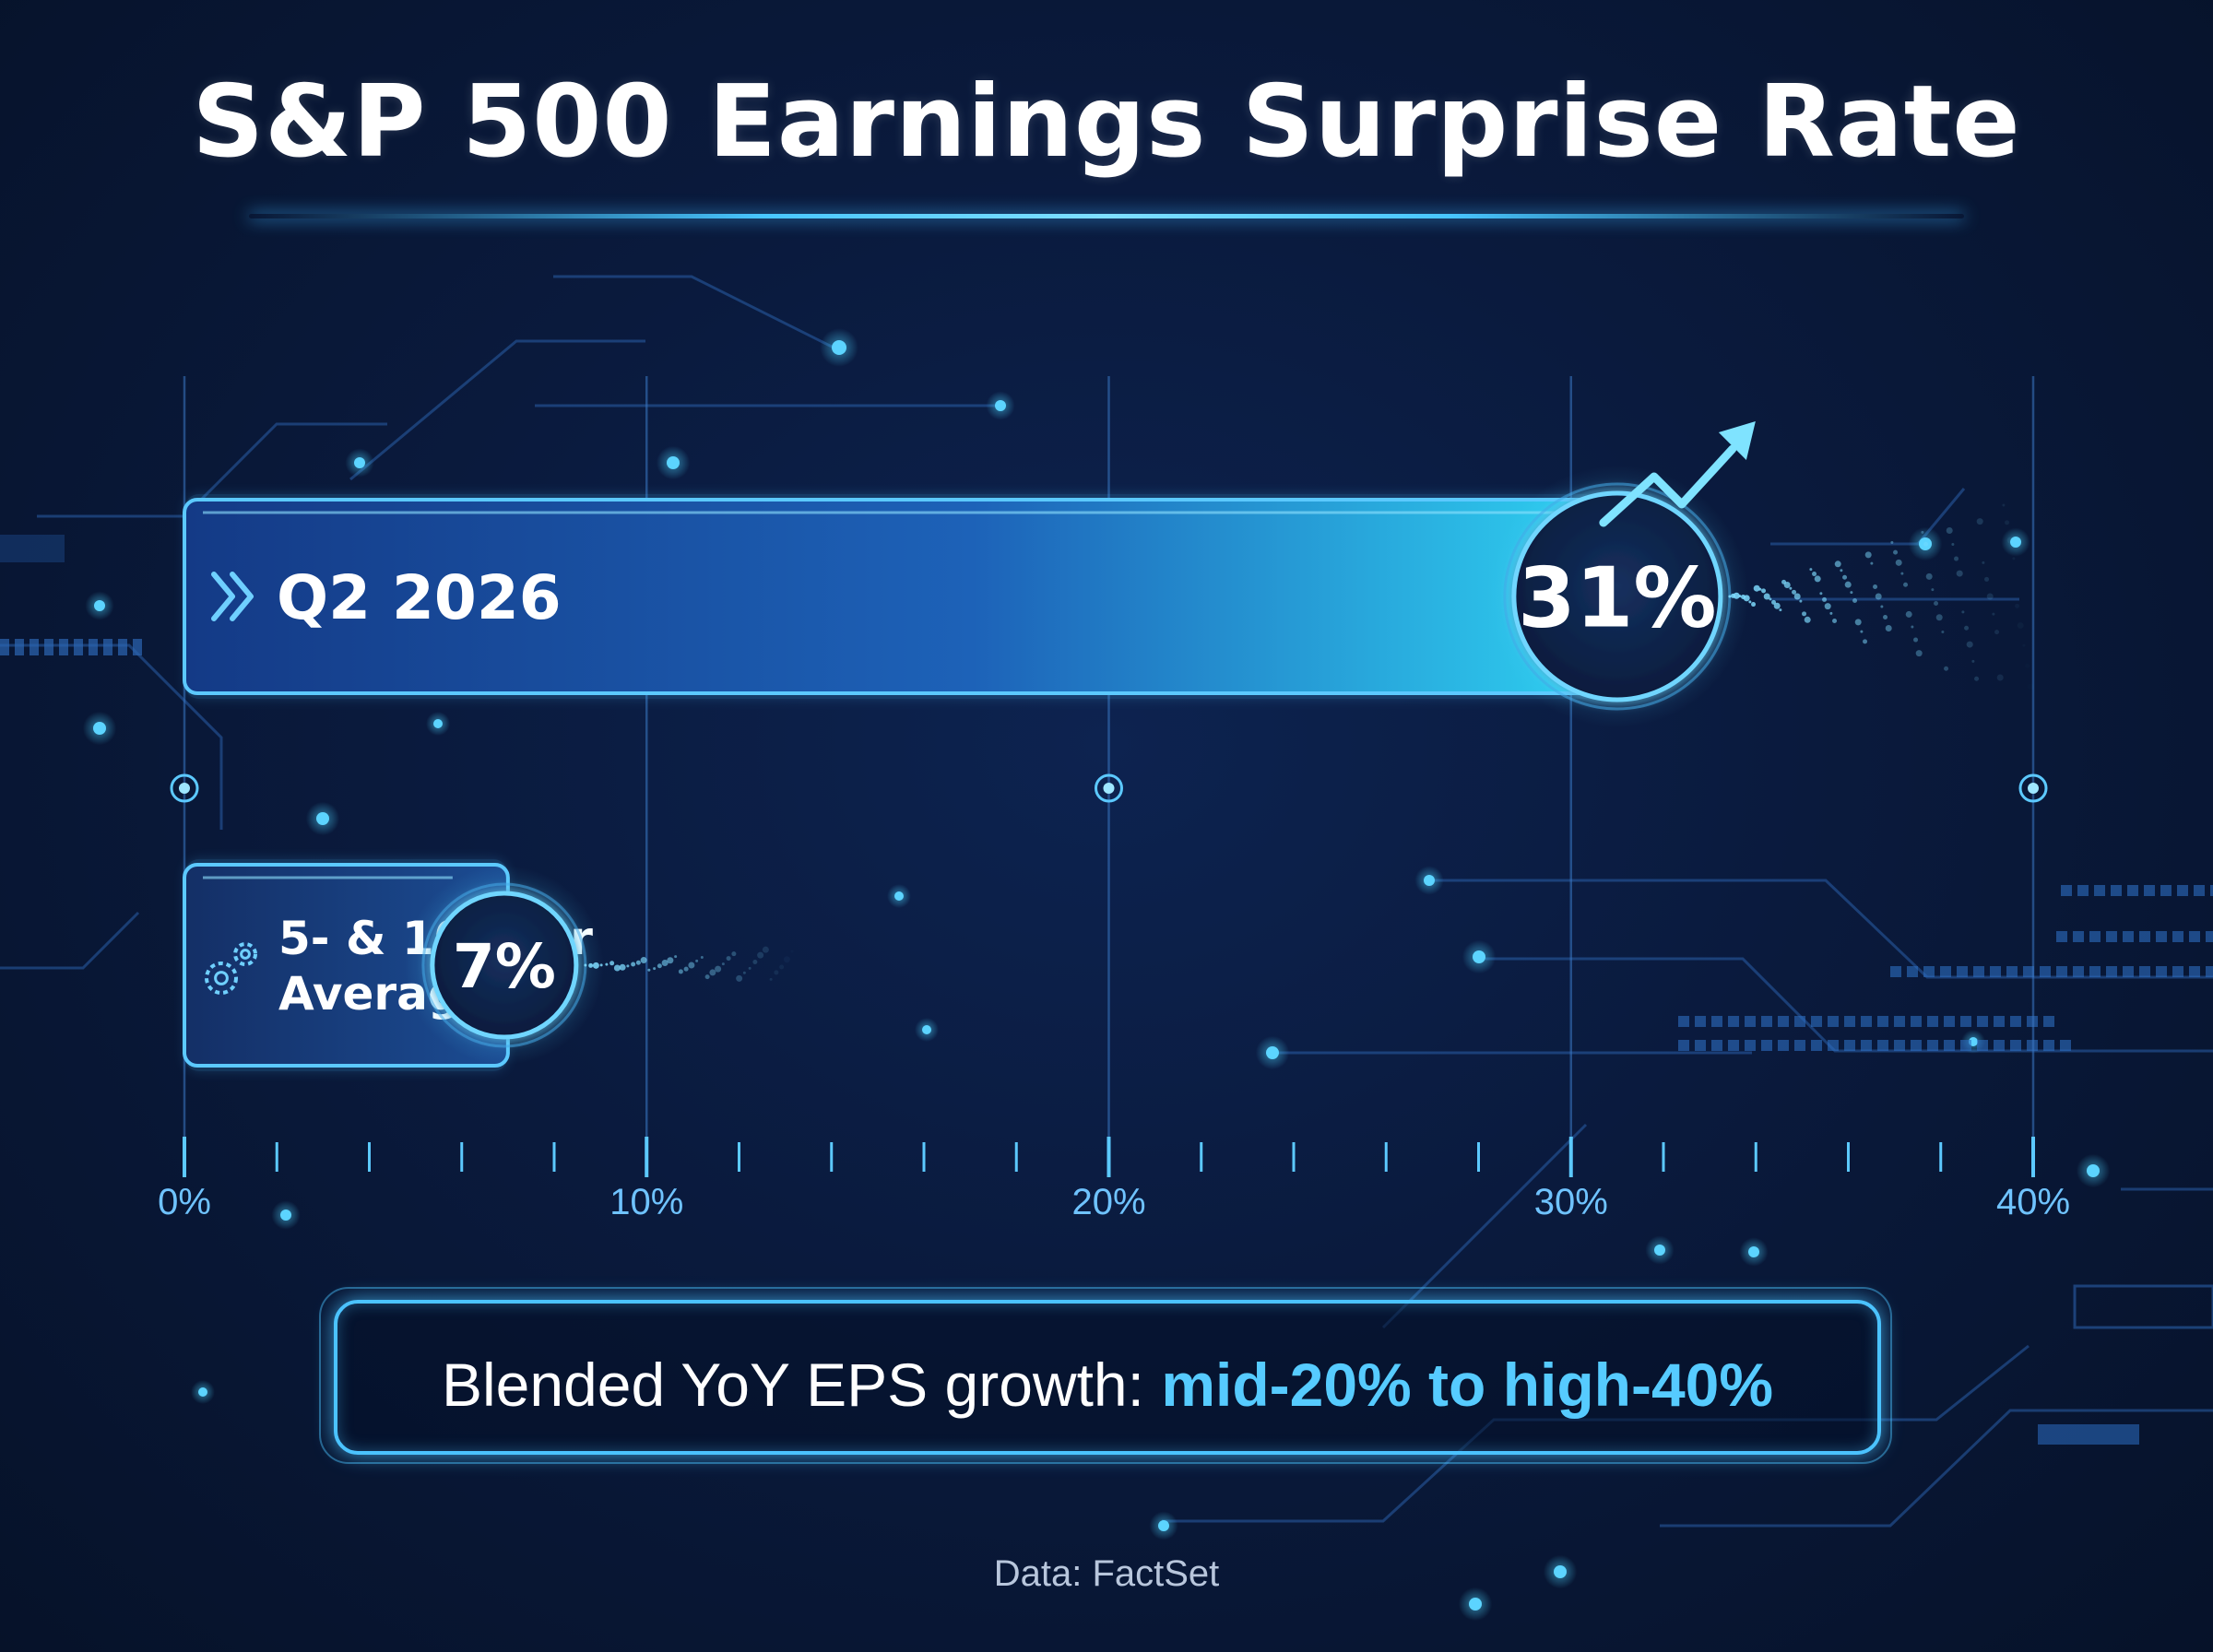 This screenshot has height=1652, width=2213. Describe the element at coordinates (184, 1202) in the screenshot. I see `x-tick-label: 0%` at that location.